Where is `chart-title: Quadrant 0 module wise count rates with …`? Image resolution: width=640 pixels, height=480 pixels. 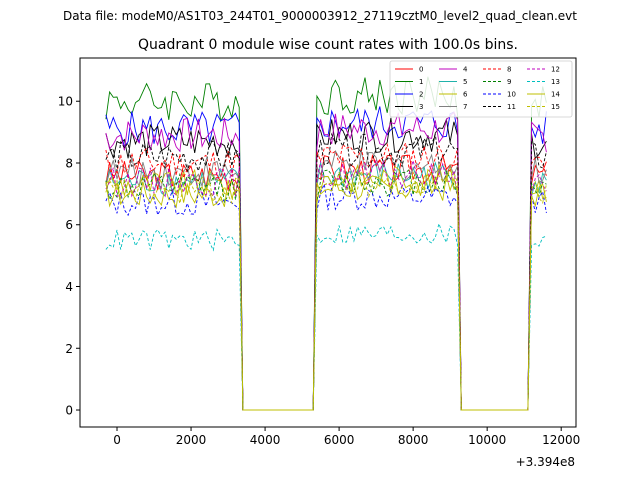
chart-title: Quadrant 0 module wise count rates with … is located at coordinates (328, 45).